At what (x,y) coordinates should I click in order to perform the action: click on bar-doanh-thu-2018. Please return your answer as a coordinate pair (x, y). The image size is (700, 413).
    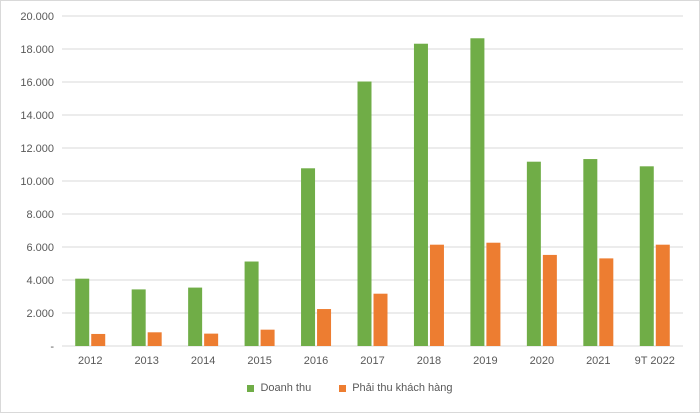
    Looking at the image, I should click on (420, 194).